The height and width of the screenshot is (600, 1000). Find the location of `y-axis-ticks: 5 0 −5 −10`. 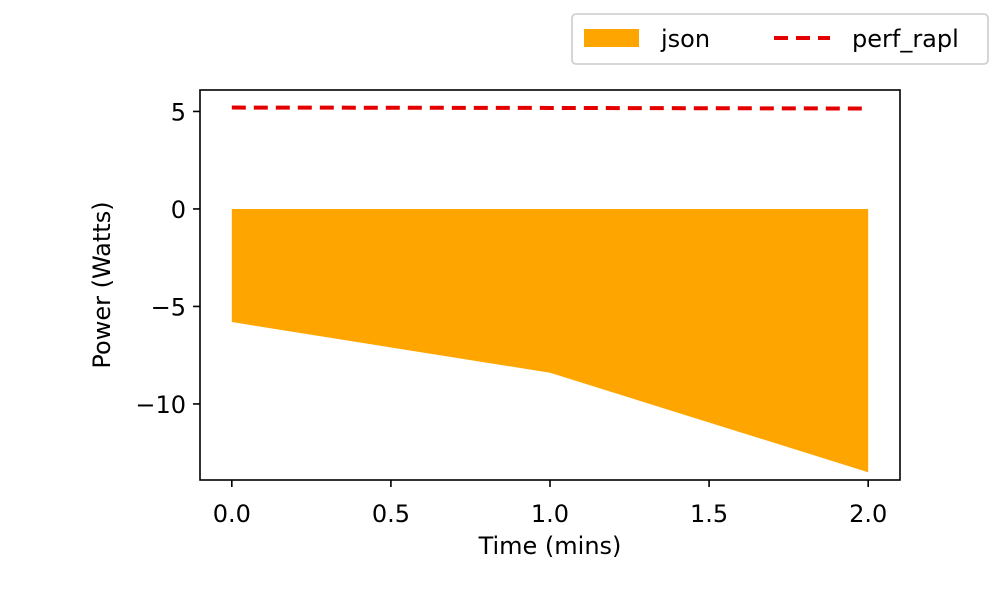

y-axis-ticks: 5 0 −5 −10 is located at coordinates (167, 258).